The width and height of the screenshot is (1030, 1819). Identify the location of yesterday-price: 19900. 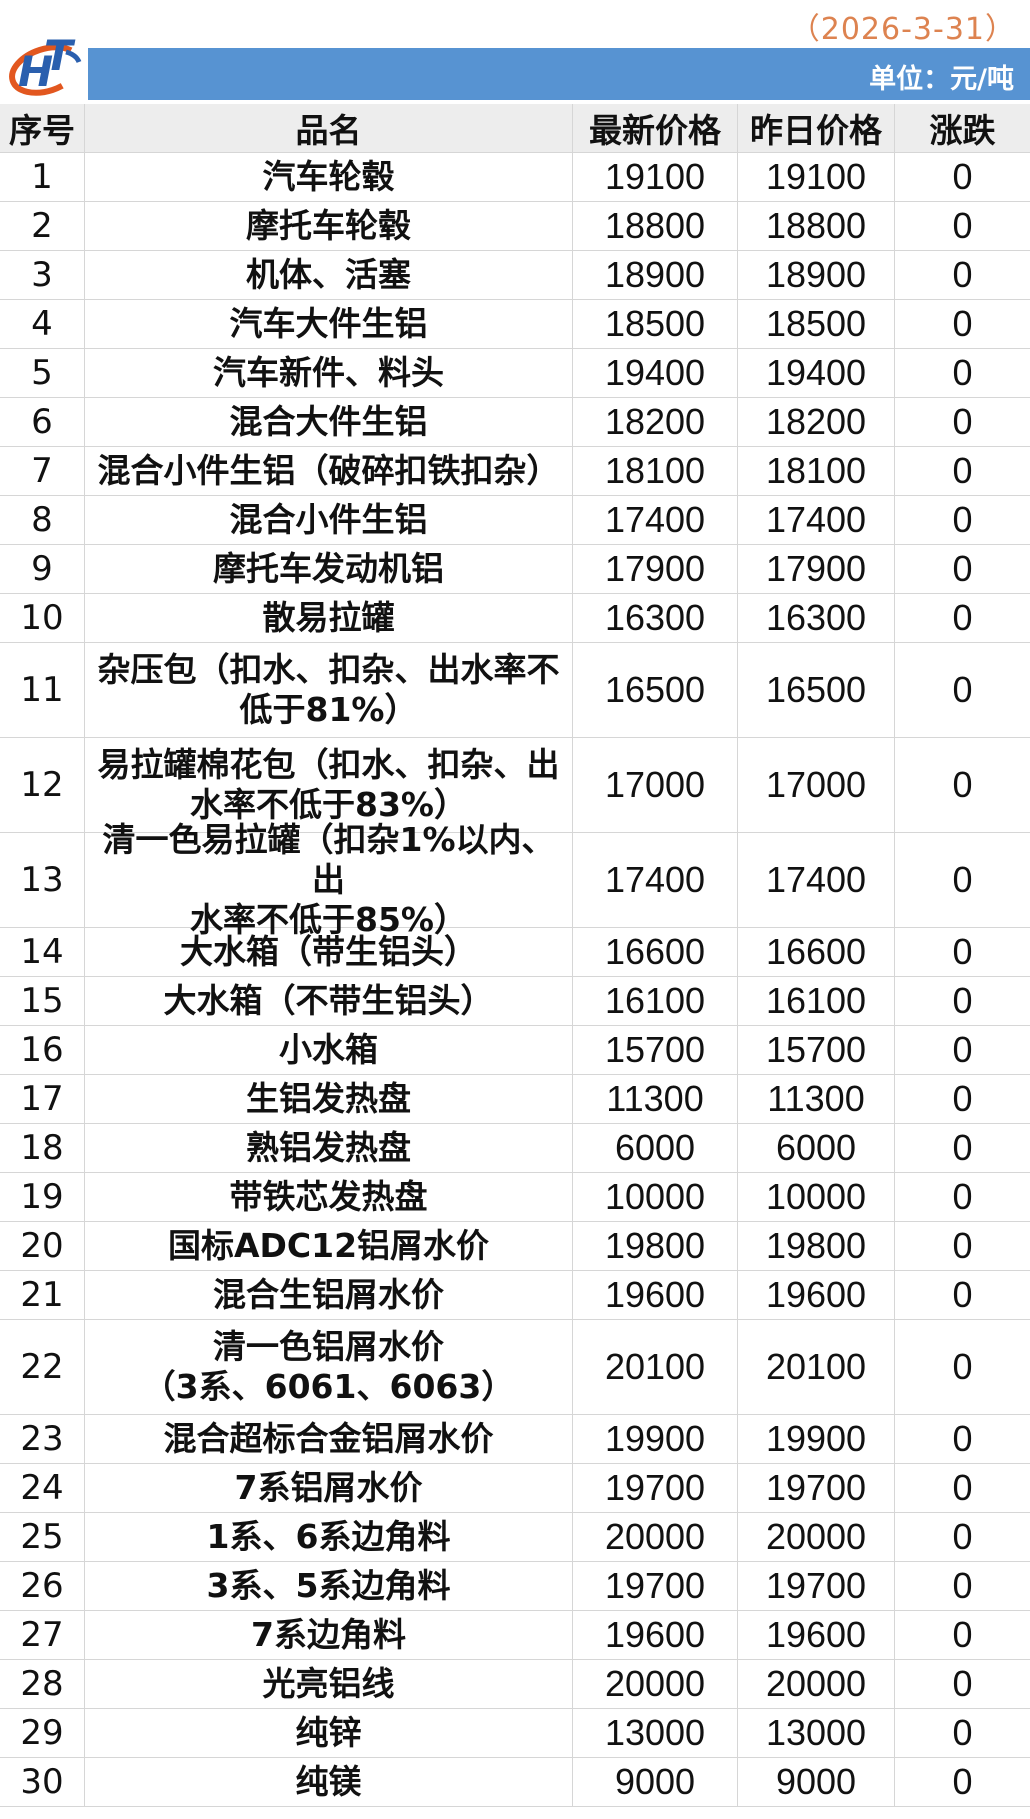
(815, 1439).